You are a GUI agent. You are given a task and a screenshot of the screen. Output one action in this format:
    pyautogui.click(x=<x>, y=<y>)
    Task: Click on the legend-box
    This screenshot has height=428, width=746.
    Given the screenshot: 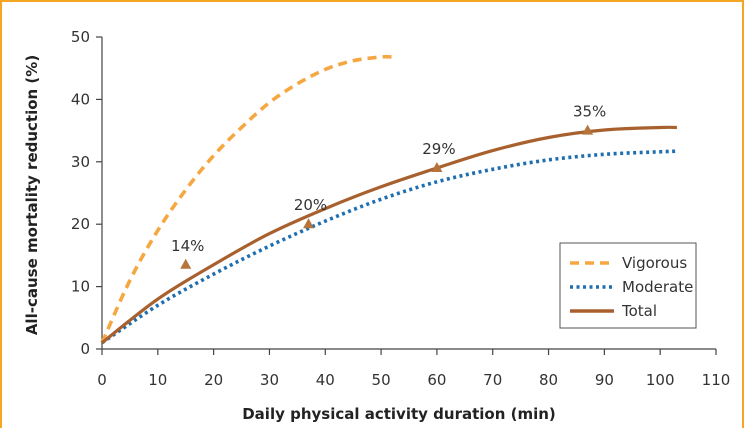 What is the action you would take?
    pyautogui.click(x=628, y=285)
    